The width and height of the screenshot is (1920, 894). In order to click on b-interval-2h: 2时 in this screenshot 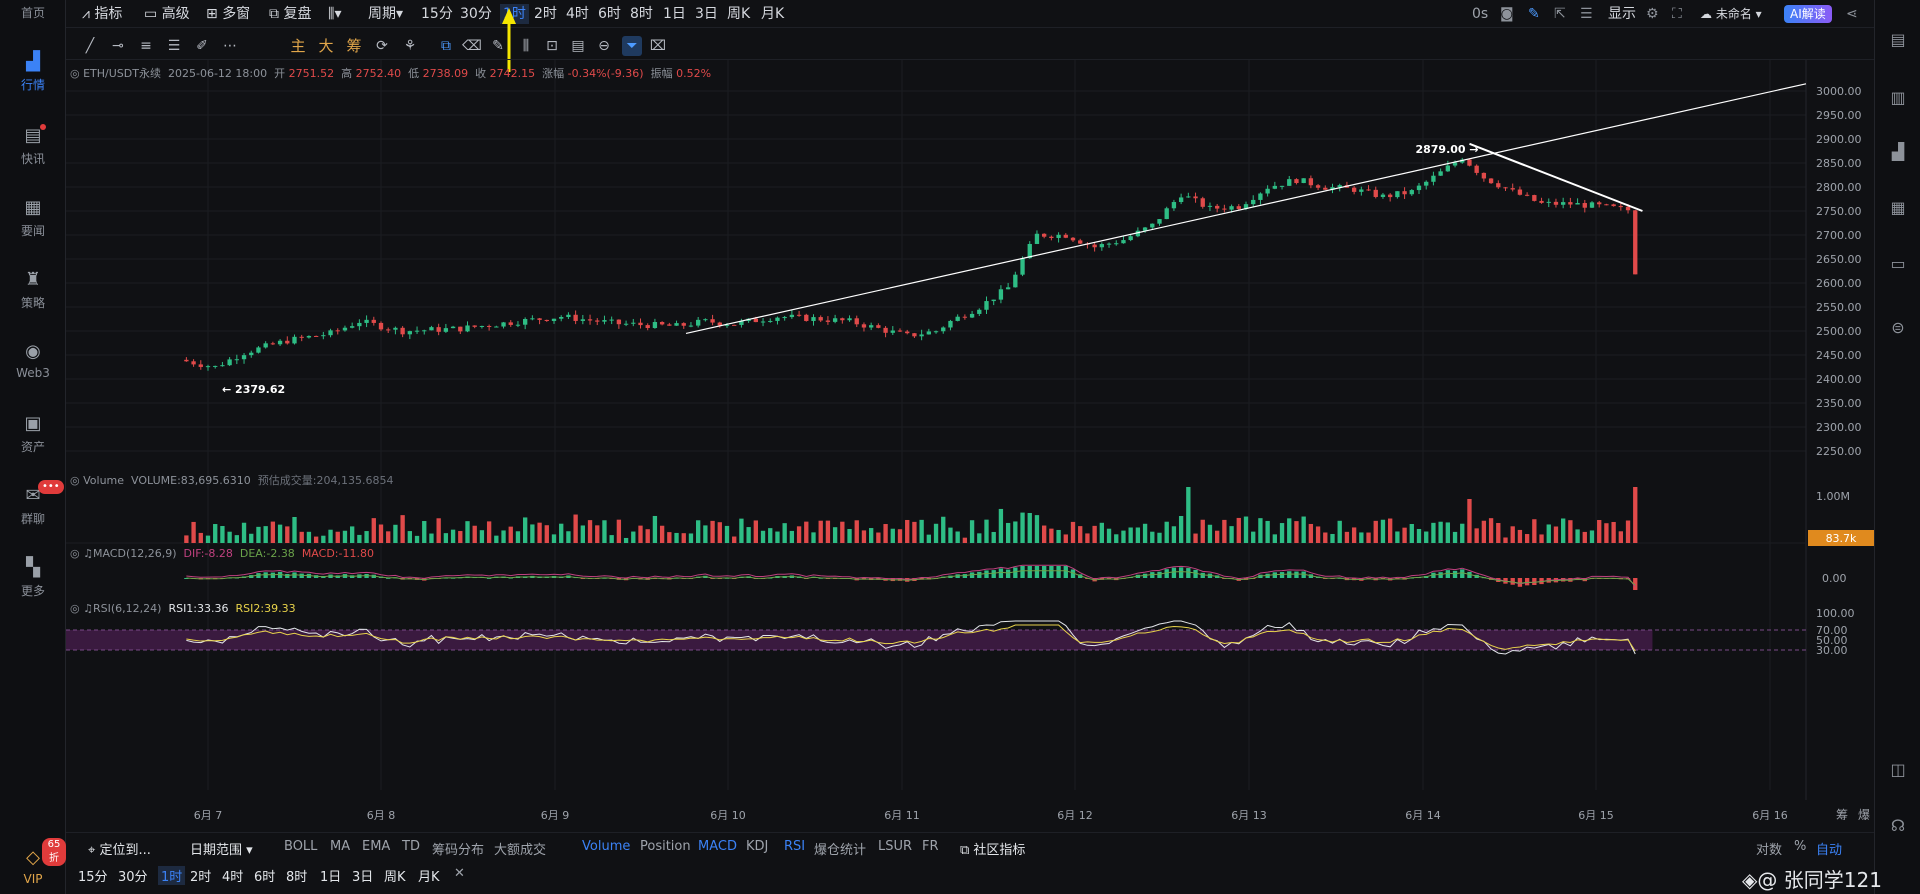, I will do `click(201, 877)`.